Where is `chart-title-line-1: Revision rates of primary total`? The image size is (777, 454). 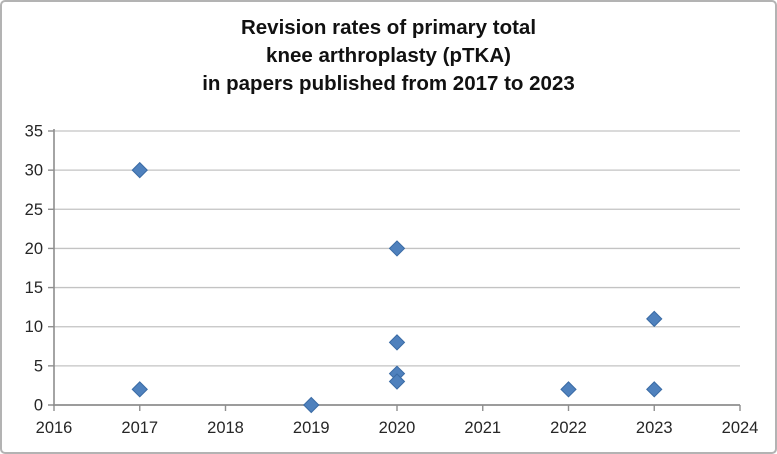
chart-title-line-1: Revision rates of primary total is located at coordinates (388, 27).